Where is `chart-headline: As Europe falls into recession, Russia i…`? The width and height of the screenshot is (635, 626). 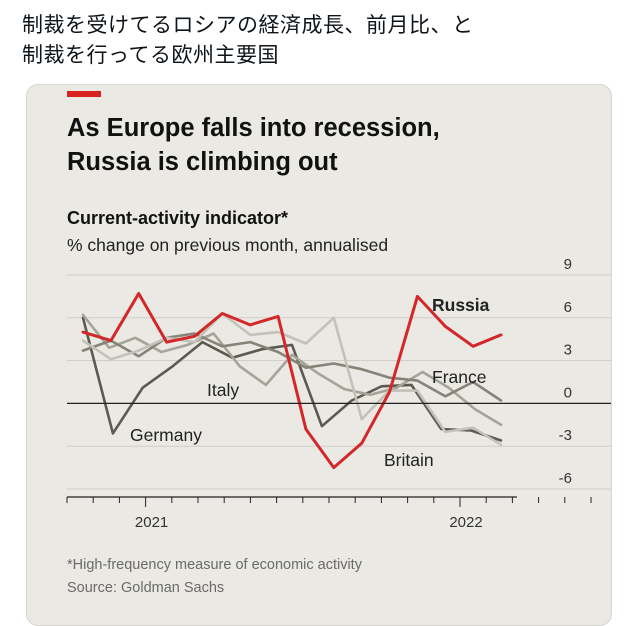
chart-headline: As Europe falls into recession, Russia i… is located at coordinates (253, 145).